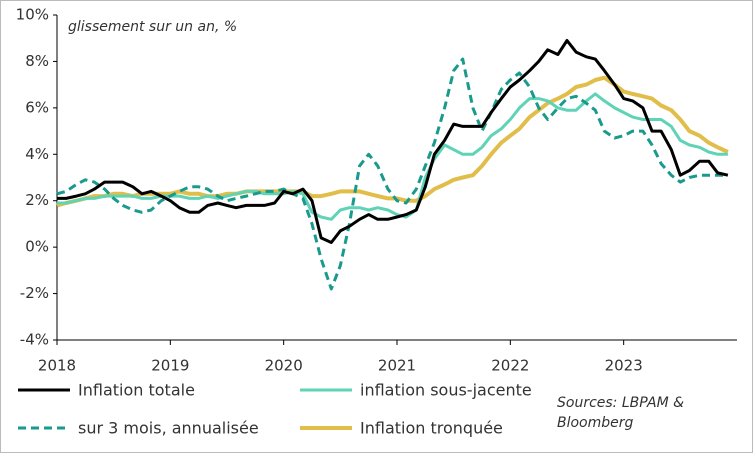 Image resolution: width=753 pixels, height=453 pixels. What do you see at coordinates (37, 61) in the screenshot?
I see `y-tick-label: 8%` at bounding box center [37, 61].